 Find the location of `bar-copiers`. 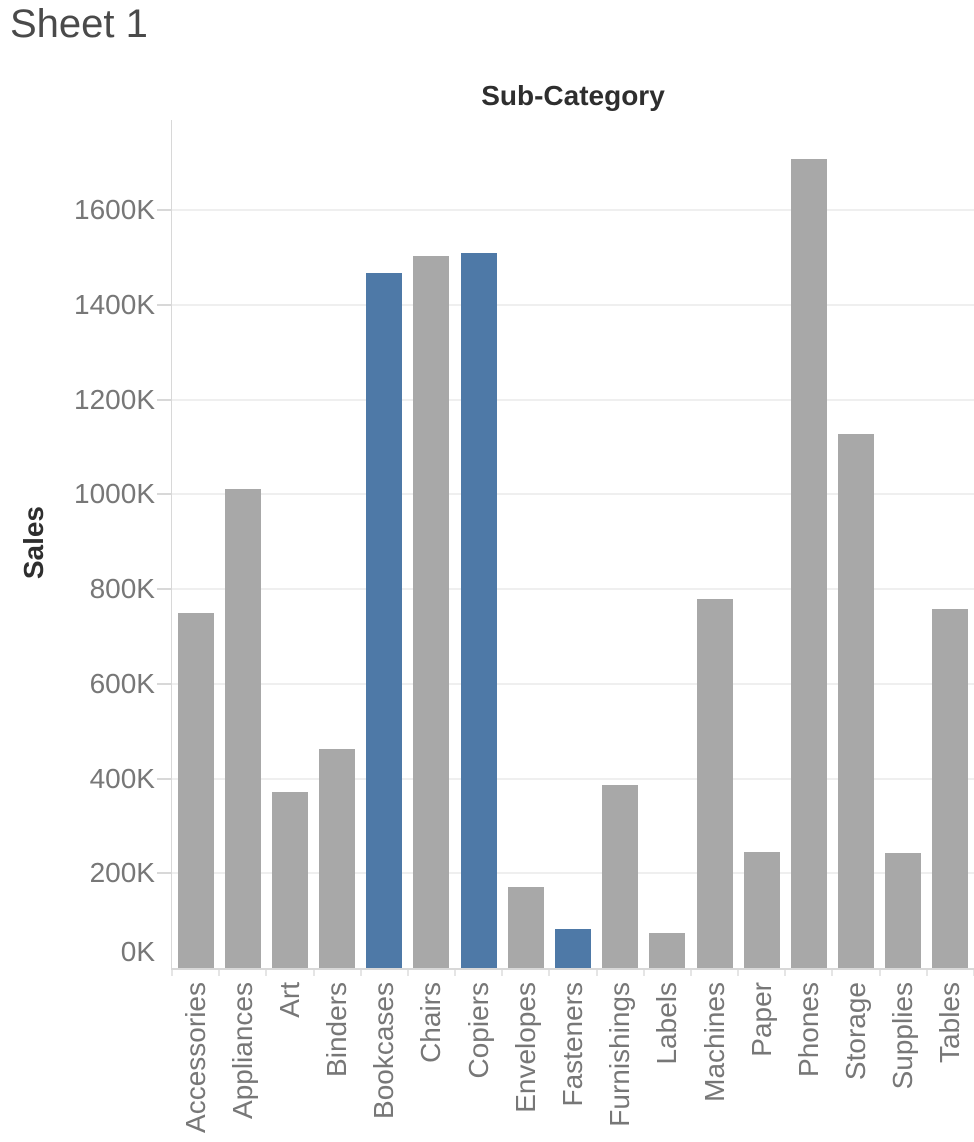

bar-copiers is located at coordinates (478, 610).